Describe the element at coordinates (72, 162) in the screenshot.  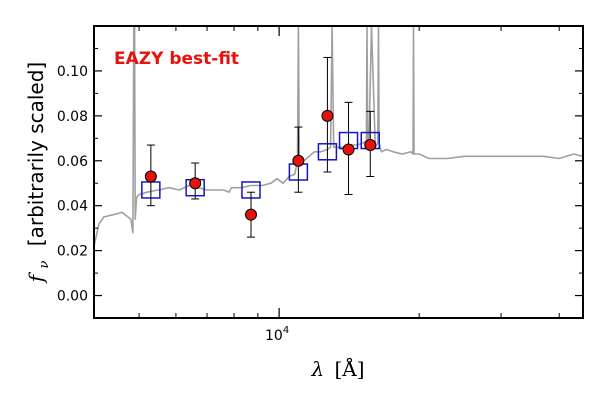
I see `y-tick-label: 0.06` at that location.